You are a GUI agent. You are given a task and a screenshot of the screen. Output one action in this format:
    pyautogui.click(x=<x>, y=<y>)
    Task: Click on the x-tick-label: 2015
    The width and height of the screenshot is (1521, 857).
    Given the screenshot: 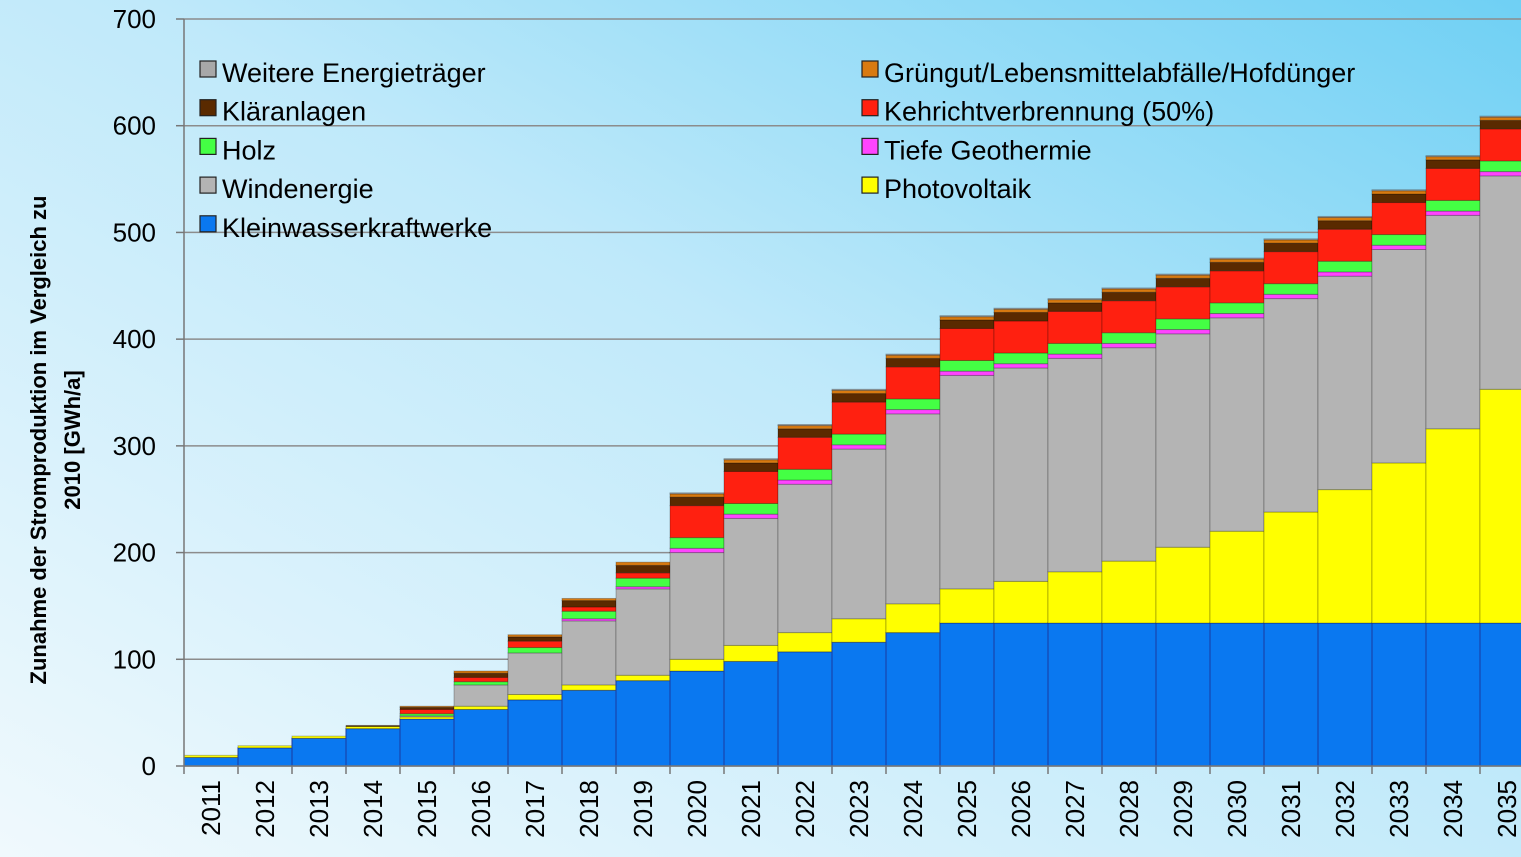 What is the action you would take?
    pyautogui.click(x=427, y=809)
    